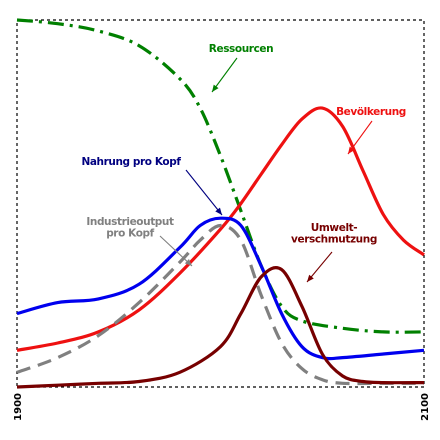  What do you see at coordinates (334, 252) in the screenshot?
I see `annotation-umweltverschmutzung: Umwelt-verschmutzung` at bounding box center [334, 252].